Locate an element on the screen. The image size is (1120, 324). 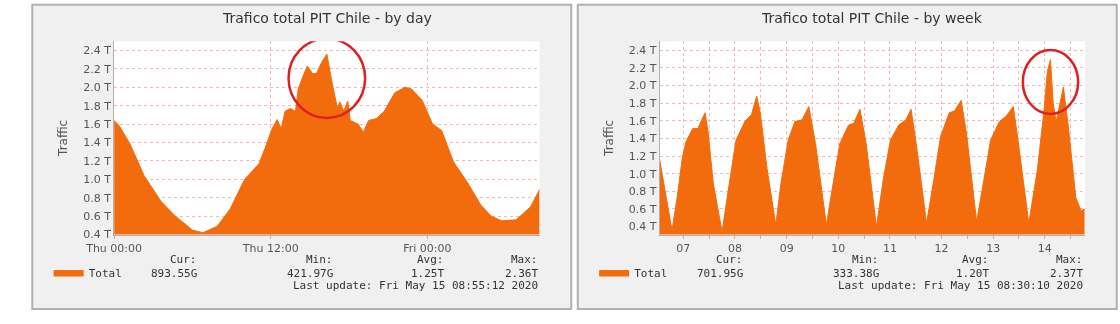
text: 2.36T is located at coordinates (522, 273).